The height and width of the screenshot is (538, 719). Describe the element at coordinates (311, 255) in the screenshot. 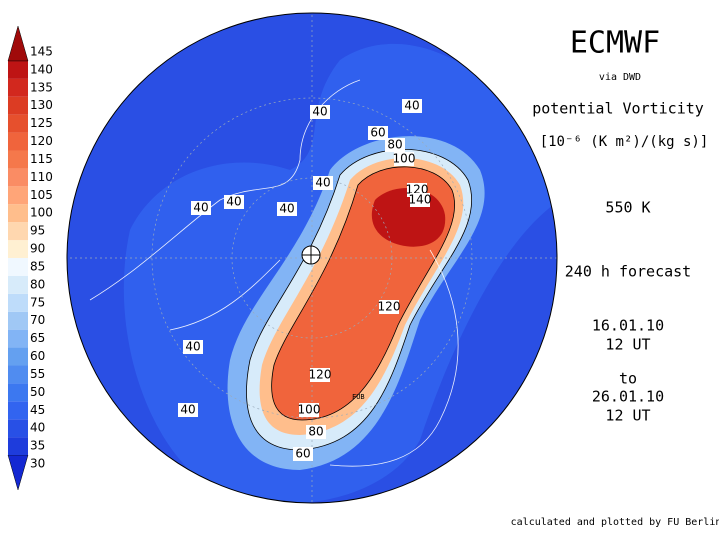

I see `pole-cross` at that location.